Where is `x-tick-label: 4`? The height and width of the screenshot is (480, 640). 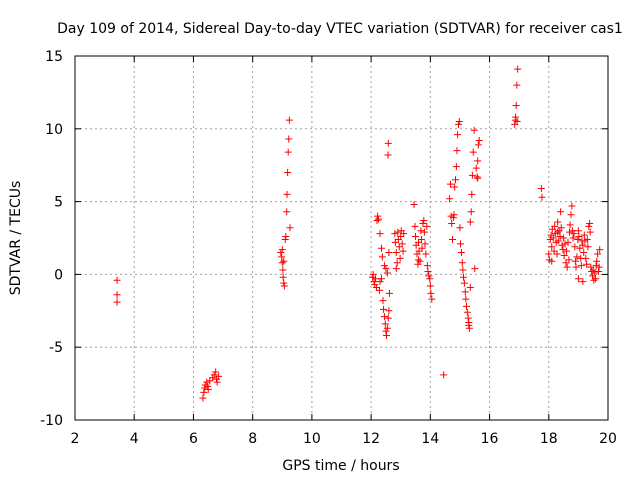
x-tick-label: 4 is located at coordinates (134, 439).